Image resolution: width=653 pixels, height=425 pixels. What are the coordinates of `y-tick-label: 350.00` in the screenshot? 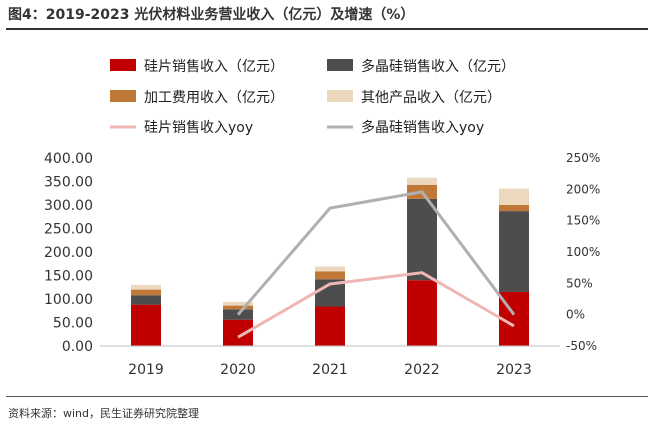 It's located at (68, 183).